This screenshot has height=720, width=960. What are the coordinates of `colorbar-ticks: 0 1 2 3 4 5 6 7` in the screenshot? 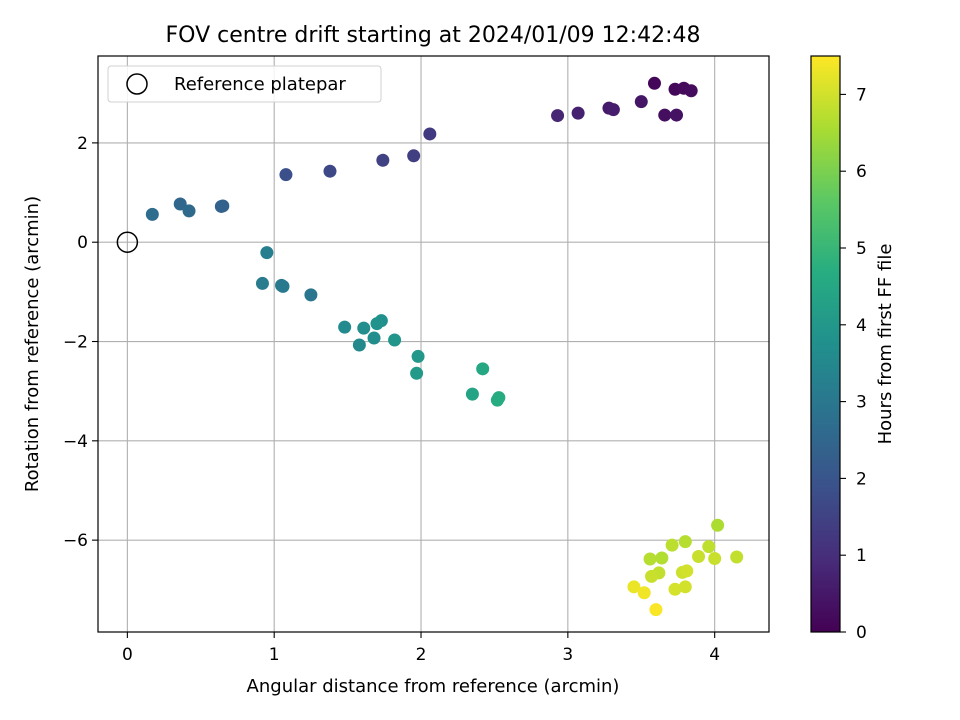 It's located at (853, 364).